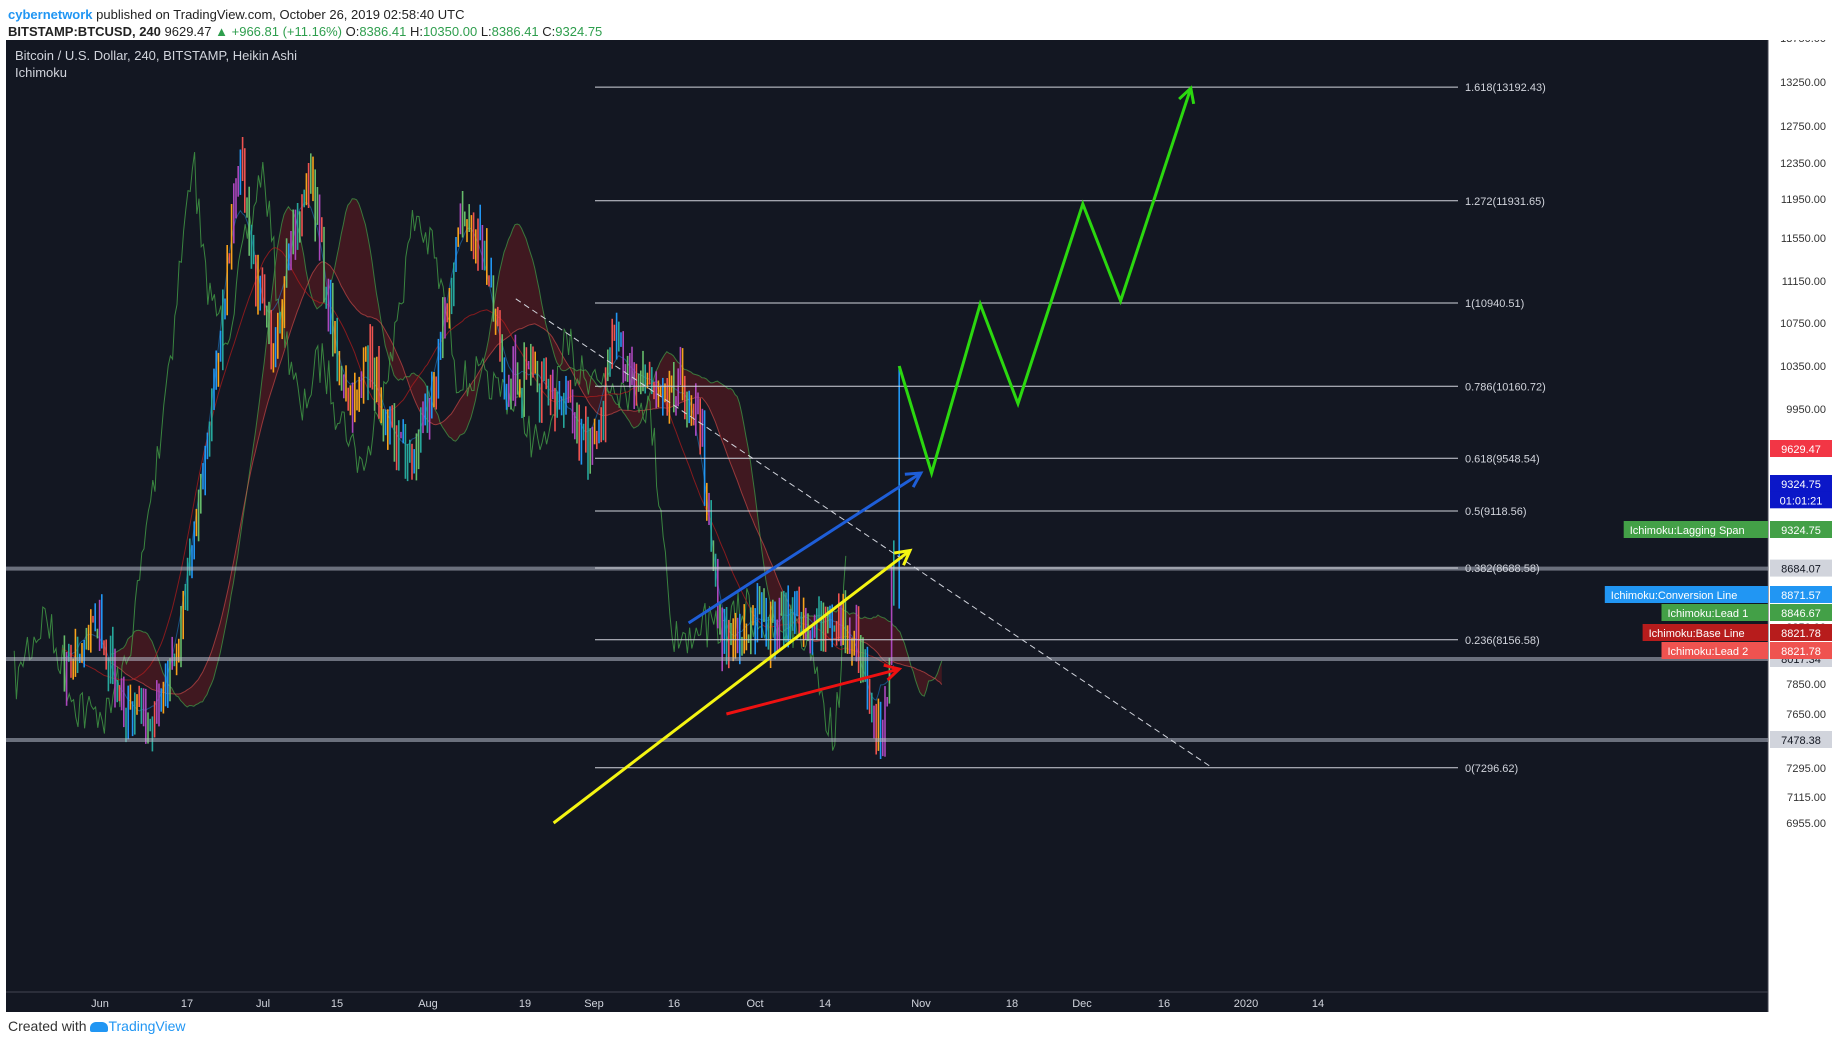 The image size is (1840, 1042). I want to click on fib-level-label: 0.618(9548.54), so click(1502, 459).